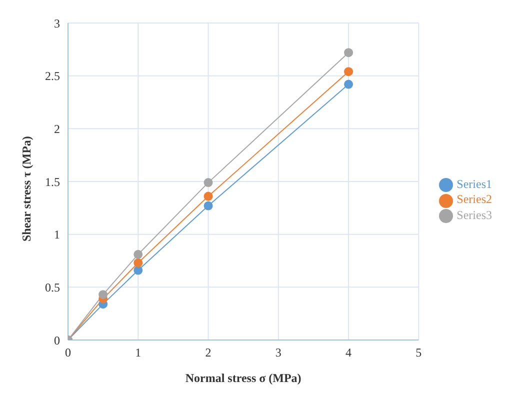  What do you see at coordinates (419, 353) in the screenshot?
I see `x-tick-label: 5` at bounding box center [419, 353].